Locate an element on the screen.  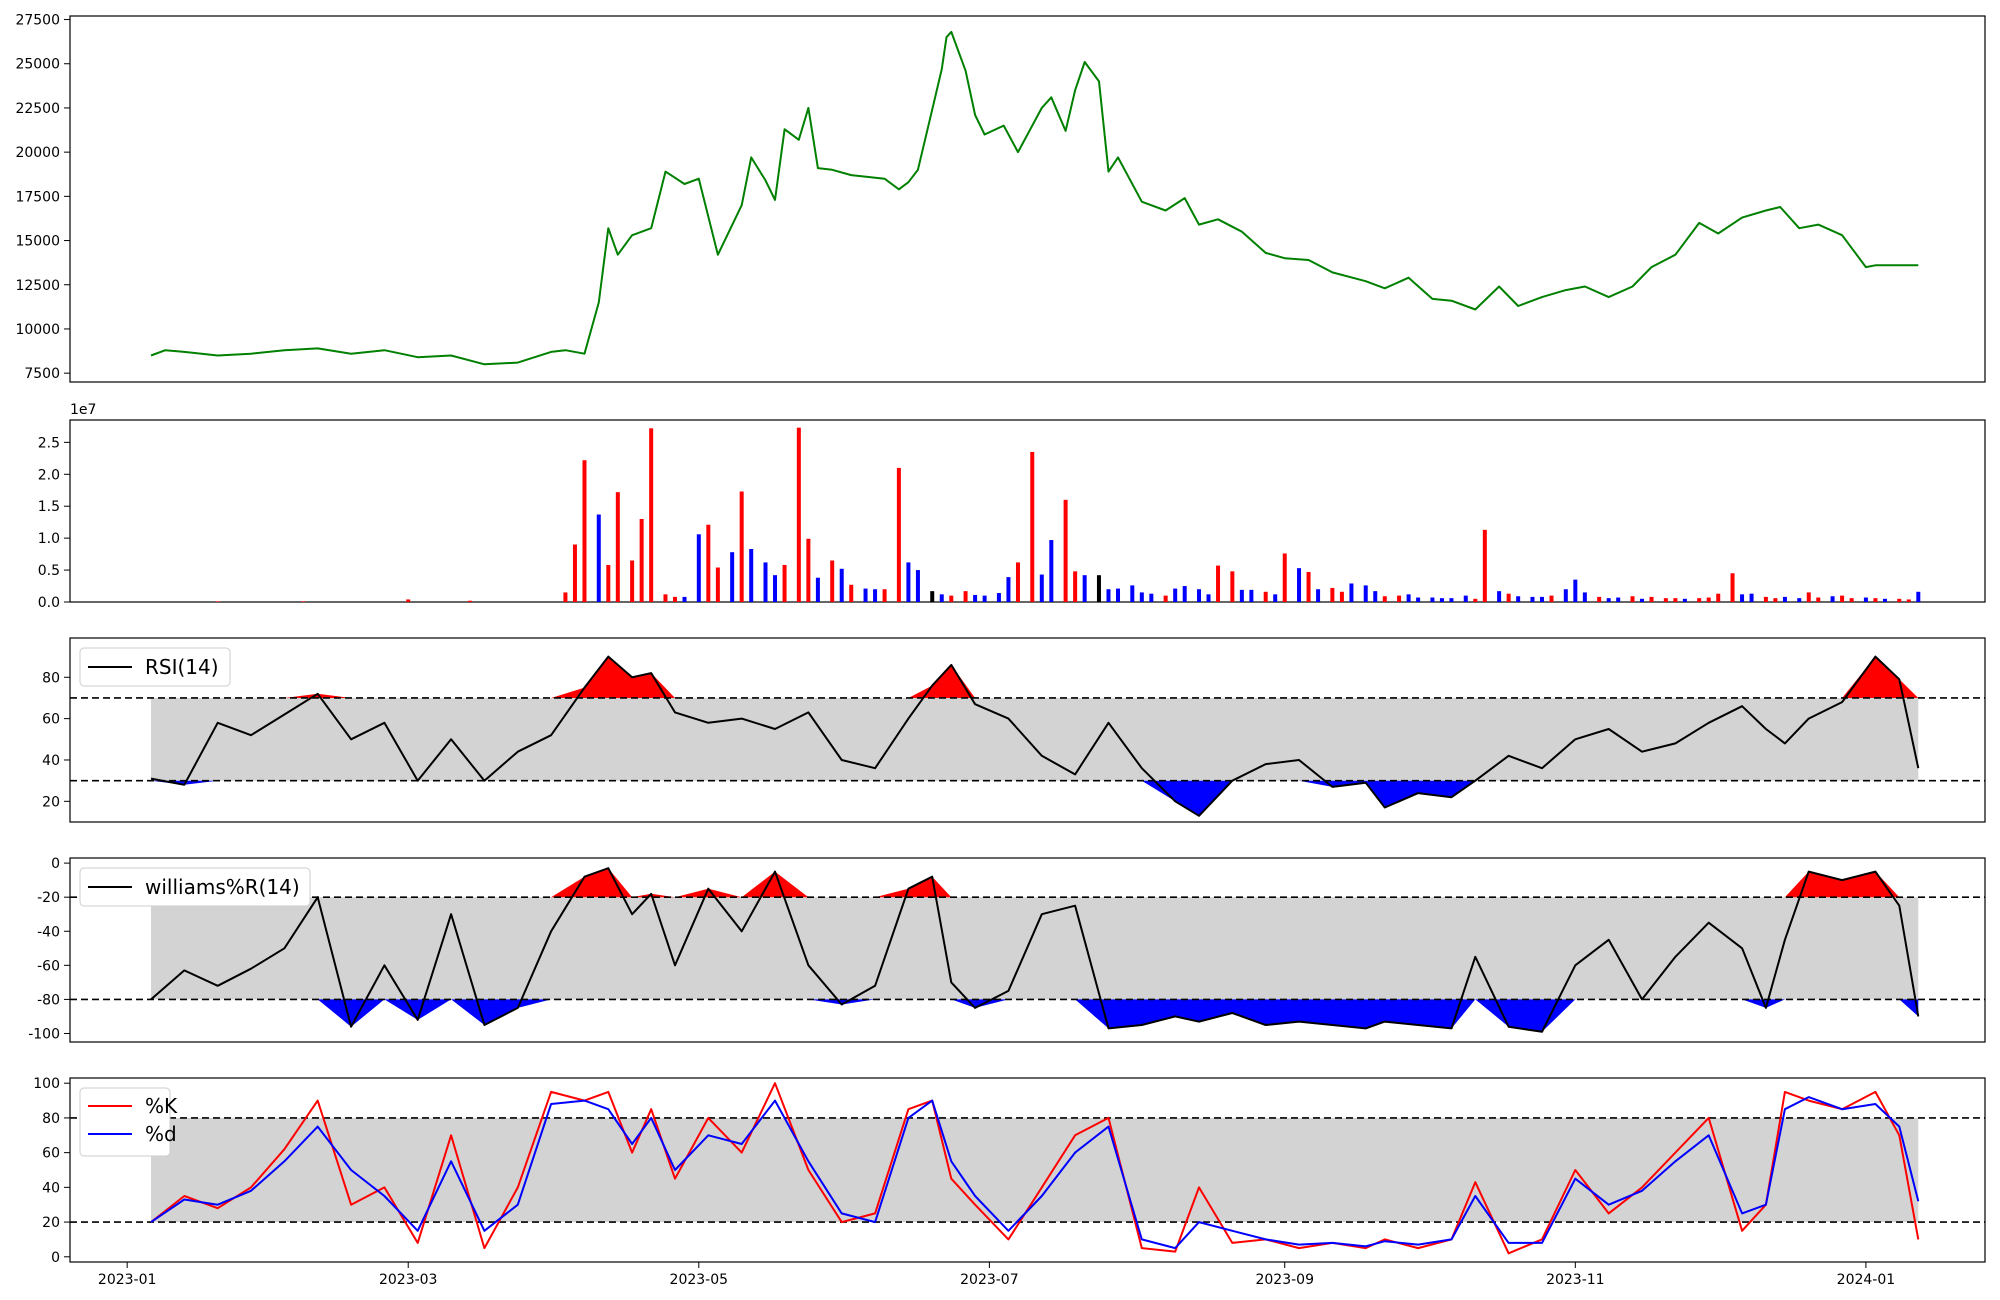
williams-ytick-label: -100 is located at coordinates (44, 1034).